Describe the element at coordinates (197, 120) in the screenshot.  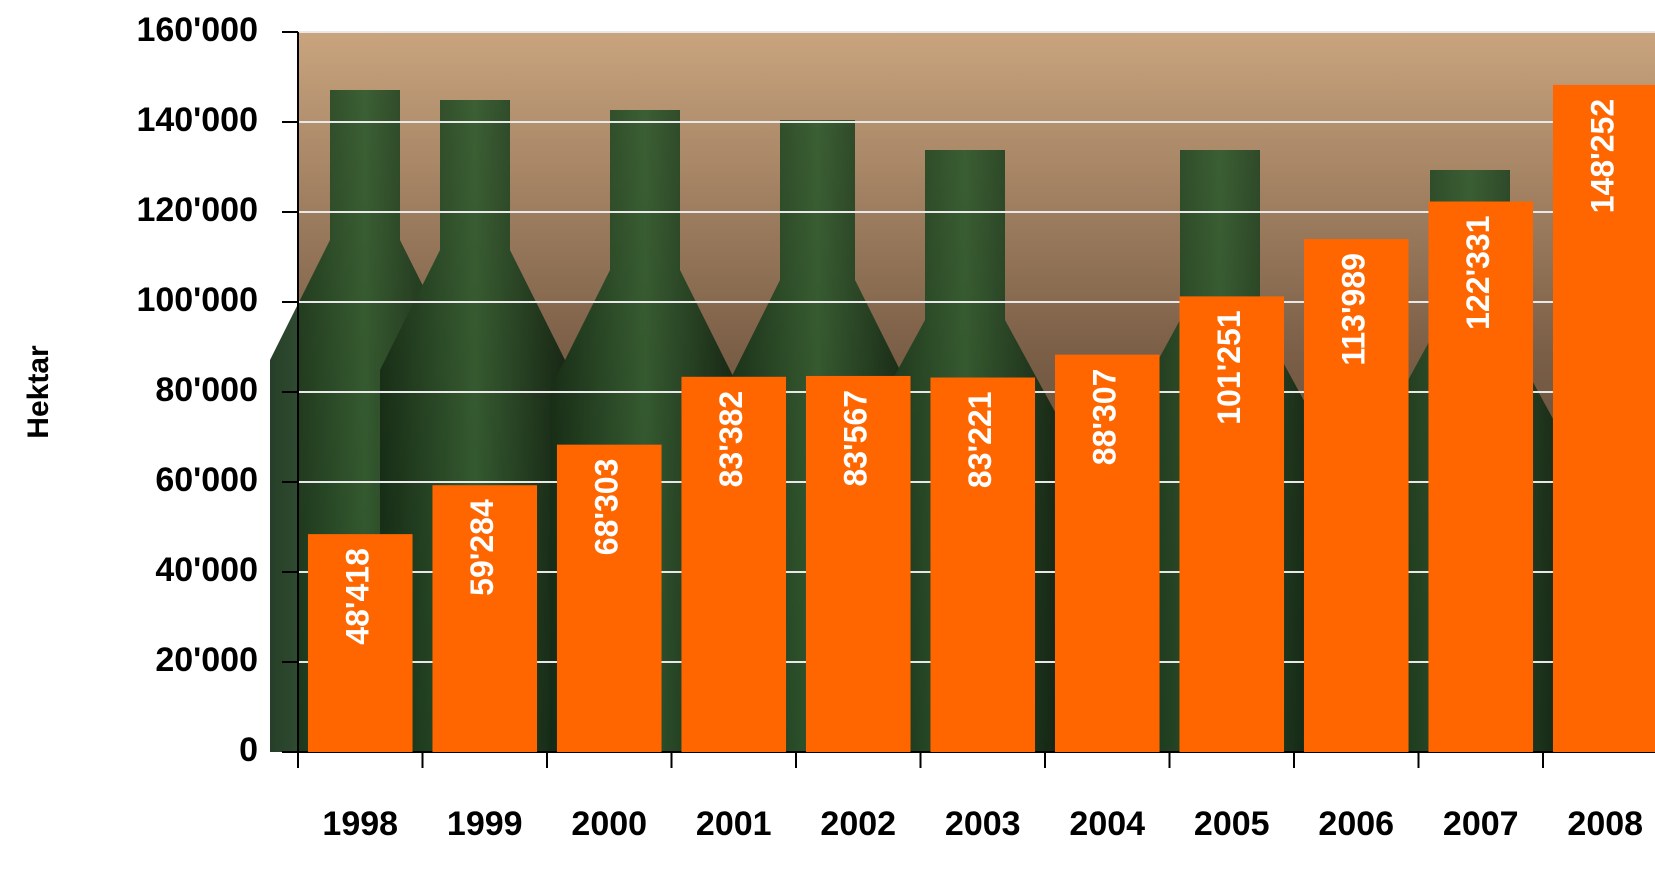
I see `y-tick-label: 140'000` at that location.